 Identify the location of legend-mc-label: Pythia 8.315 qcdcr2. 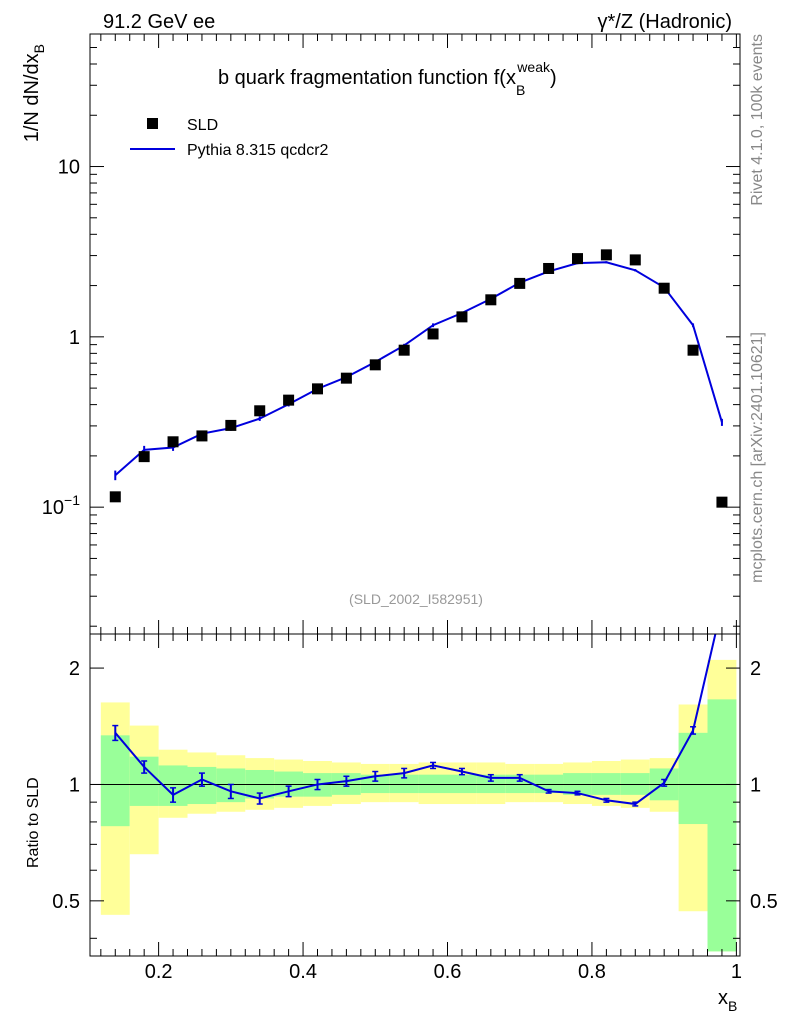
(258, 150).